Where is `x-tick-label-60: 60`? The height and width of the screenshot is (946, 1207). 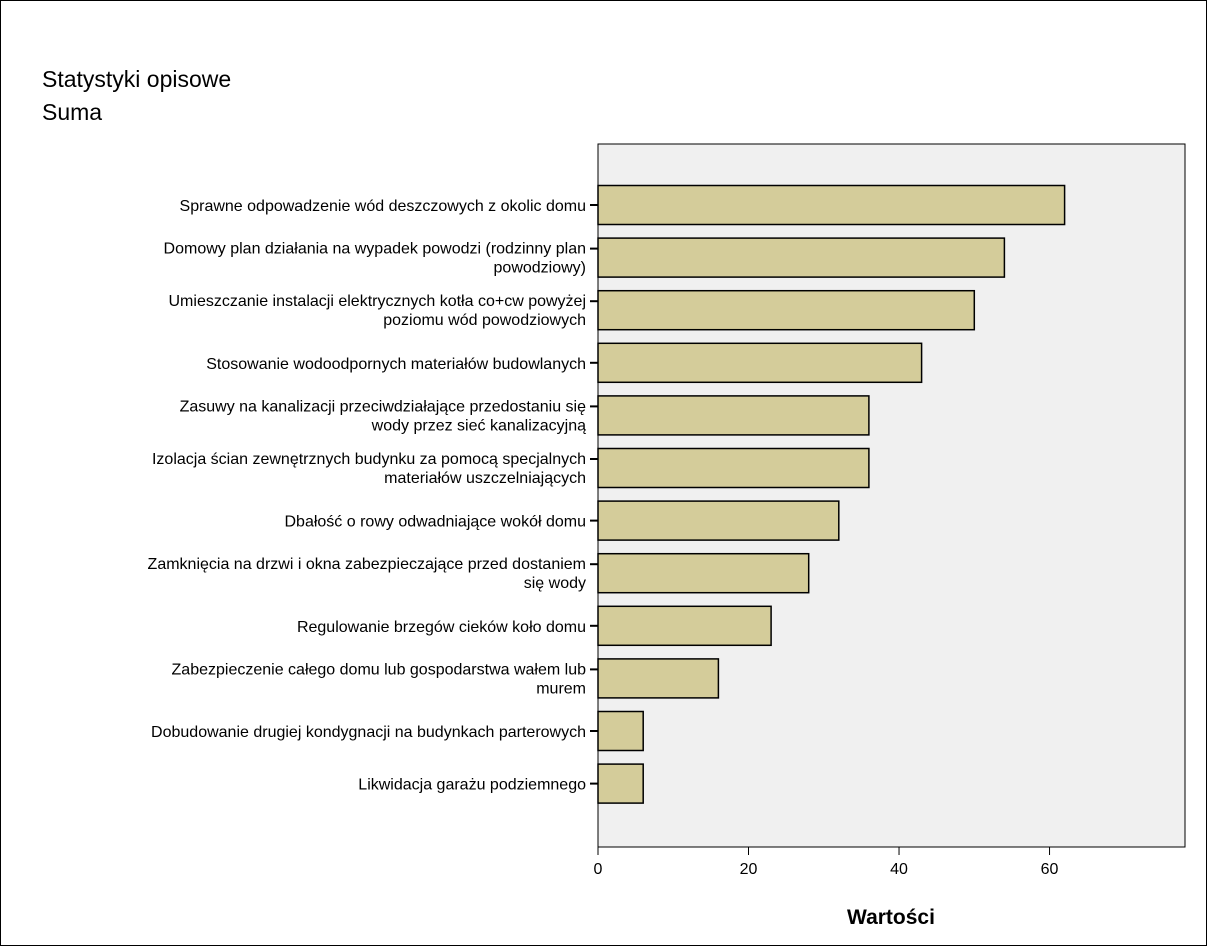 x-tick-label-60: 60 is located at coordinates (1050, 869).